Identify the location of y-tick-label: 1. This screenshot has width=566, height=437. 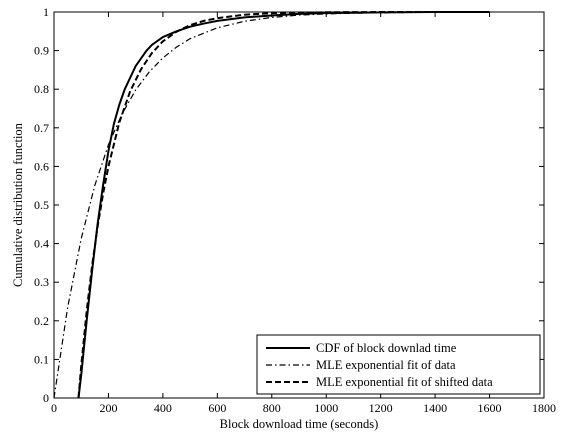
(46, 12).